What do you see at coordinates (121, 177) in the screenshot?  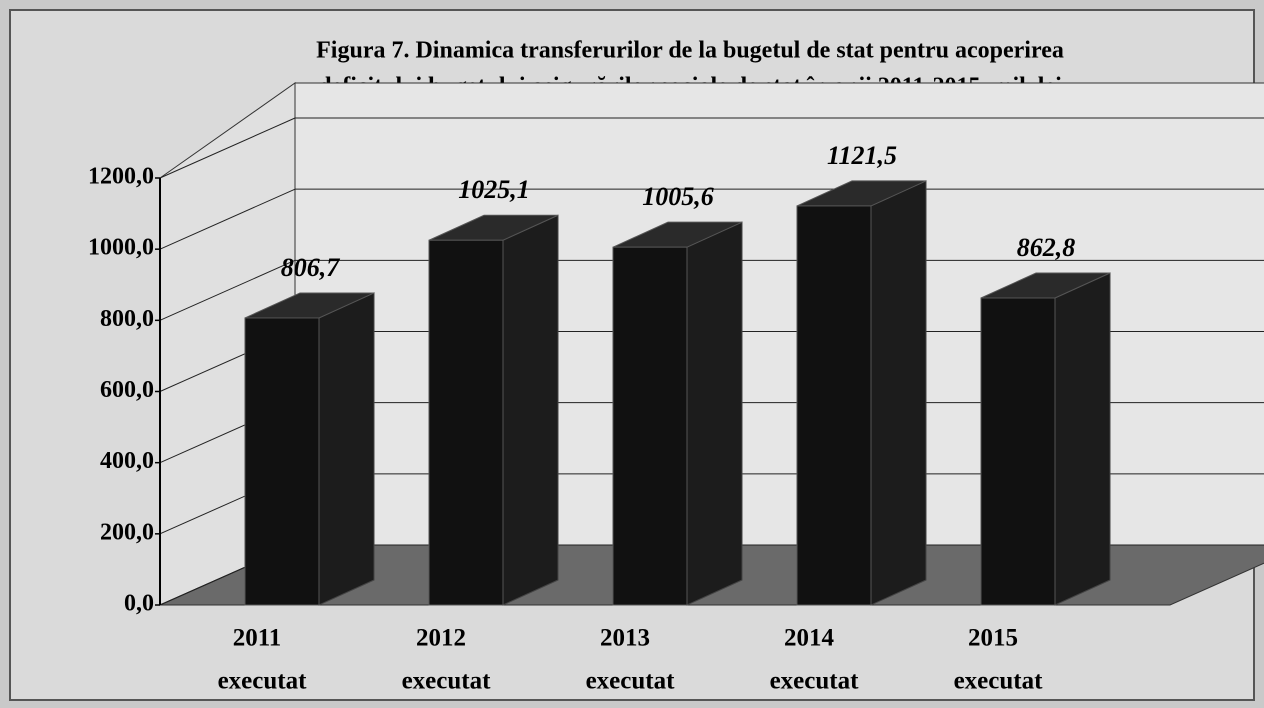 I see `y-tick-label: 1200,0` at bounding box center [121, 177].